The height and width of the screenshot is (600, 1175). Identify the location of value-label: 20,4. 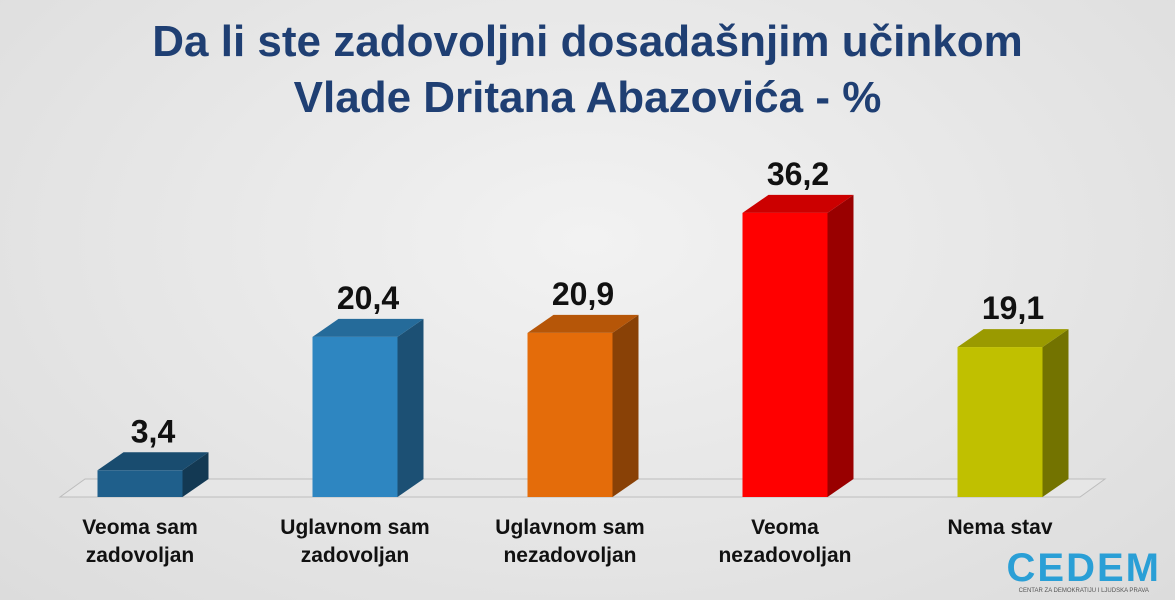
(368, 298).